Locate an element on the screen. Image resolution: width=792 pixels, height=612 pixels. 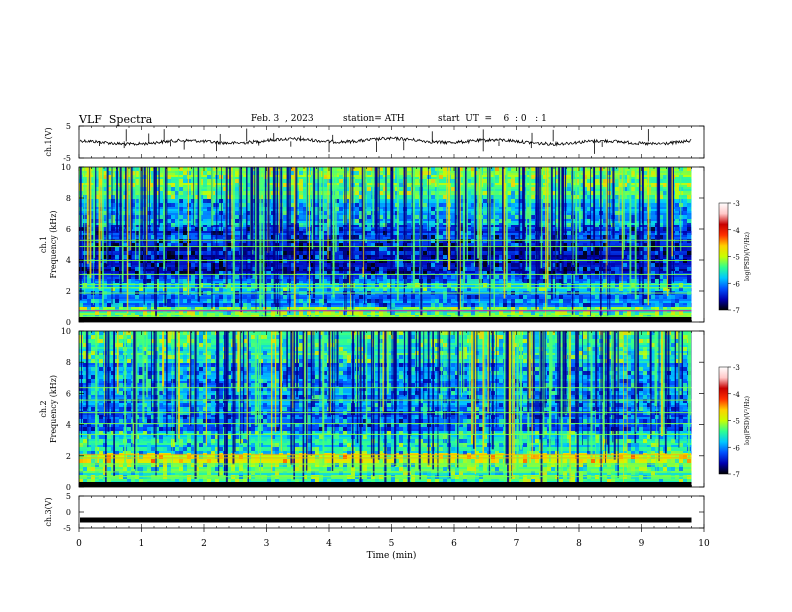
freq-band is located at coordinates (385, 258).